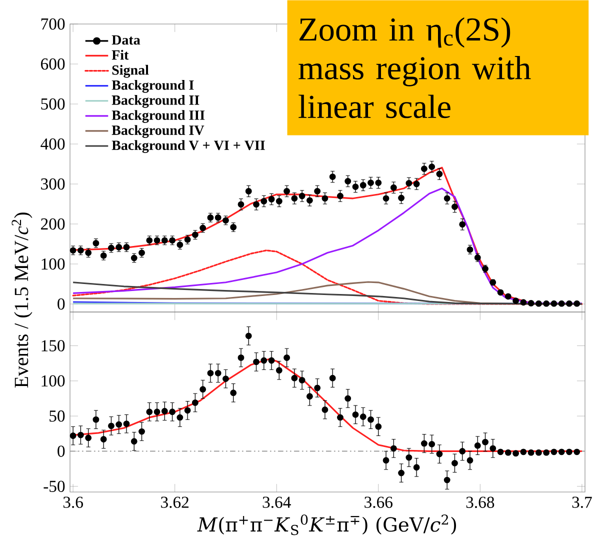 The width and height of the screenshot is (597, 543). Describe the element at coordinates (53, 64) in the screenshot. I see `y-tick-label: 600` at that location.